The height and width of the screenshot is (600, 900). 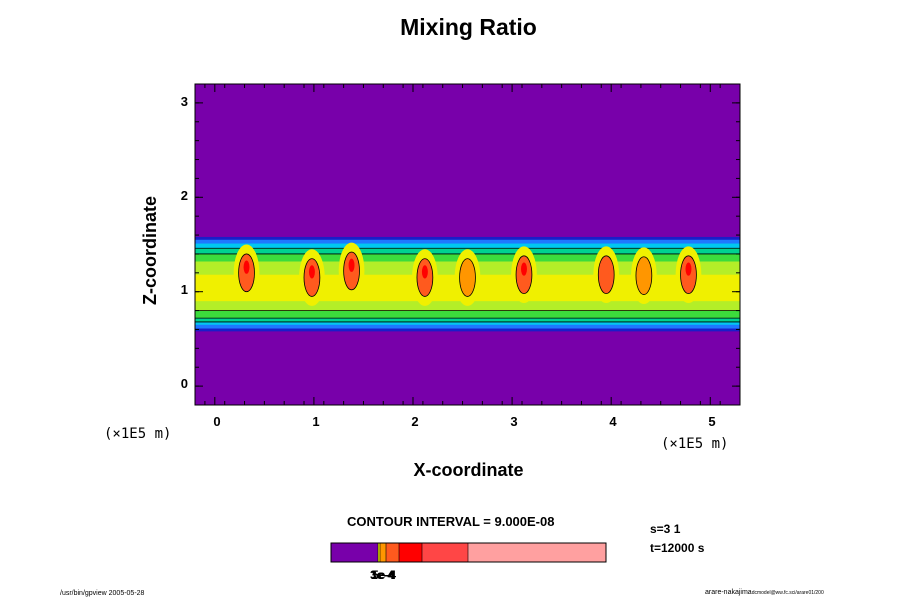 I want to click on x-axis-label: X-coordinate, so click(x=468, y=470).